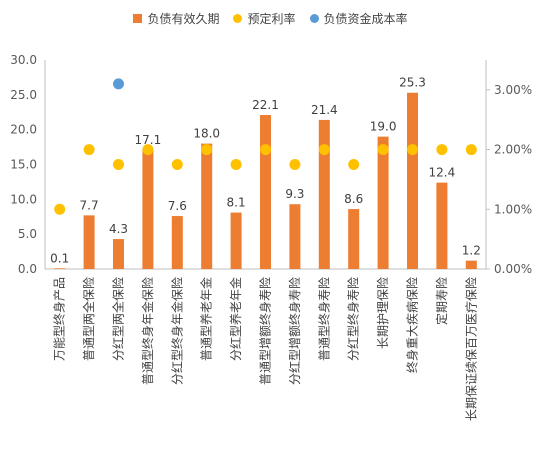 Image resolution: width=541 pixels, height=470 pixels. I want to click on legend-item-cost: 负债资金成本率, so click(358, 18).